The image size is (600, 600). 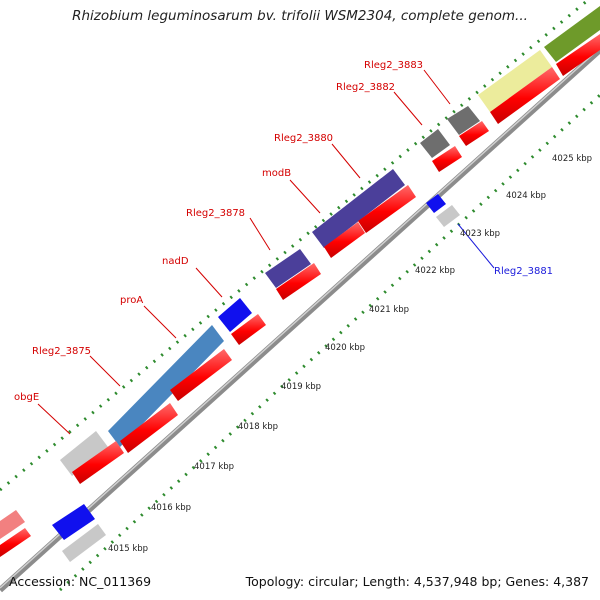 I want to click on scale-tick-label: 4021 kbp, so click(x=389, y=310).